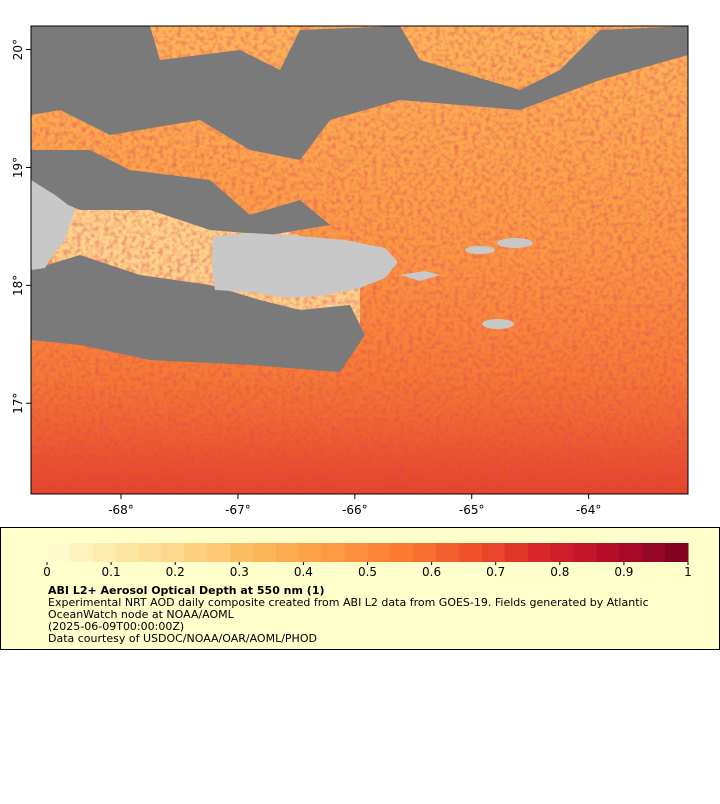  What do you see at coordinates (589, 510) in the screenshot?
I see `x-tick-label: -64°` at bounding box center [589, 510].